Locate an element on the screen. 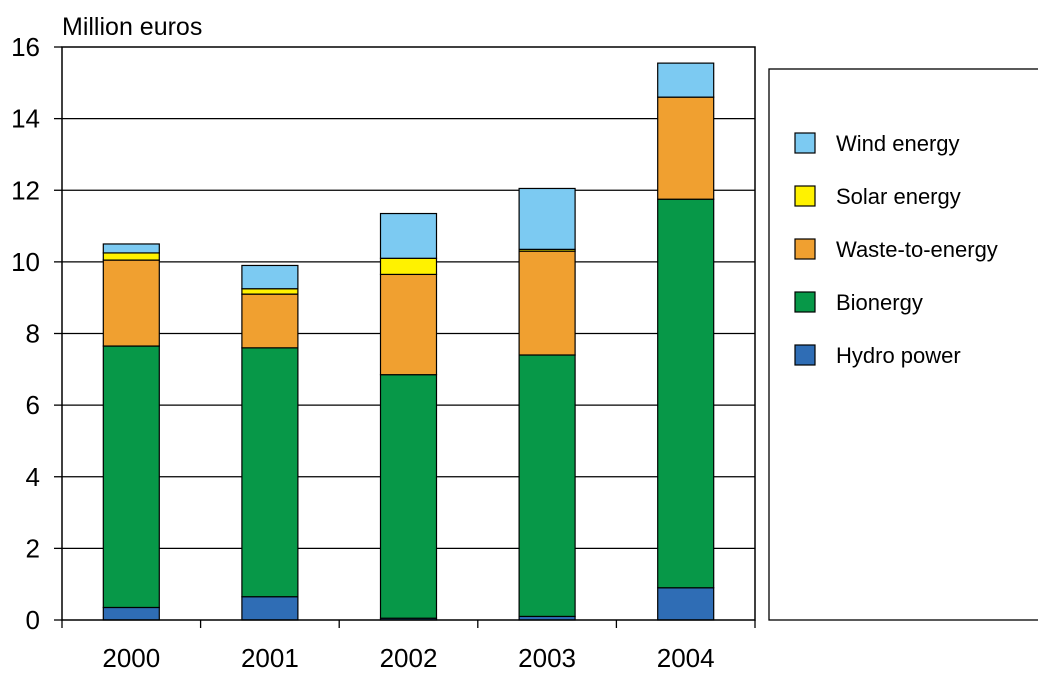  y-tick-label: 2 is located at coordinates (33, 548).